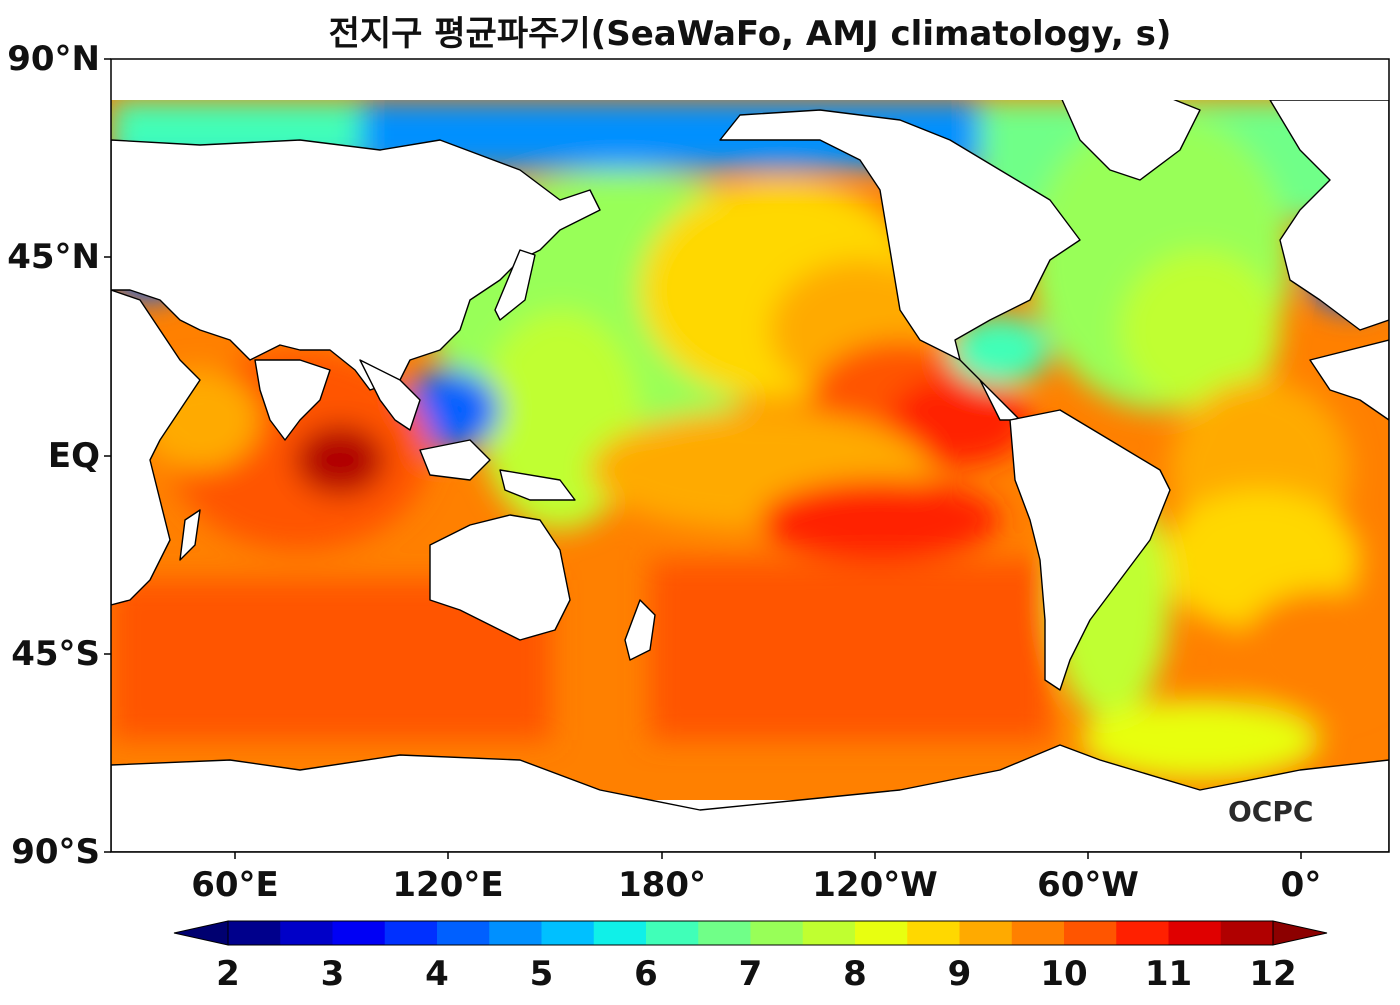 The width and height of the screenshot is (1400, 1005). What do you see at coordinates (73, 456) in the screenshot?
I see `lat-label-eq: EQ` at bounding box center [73, 456].